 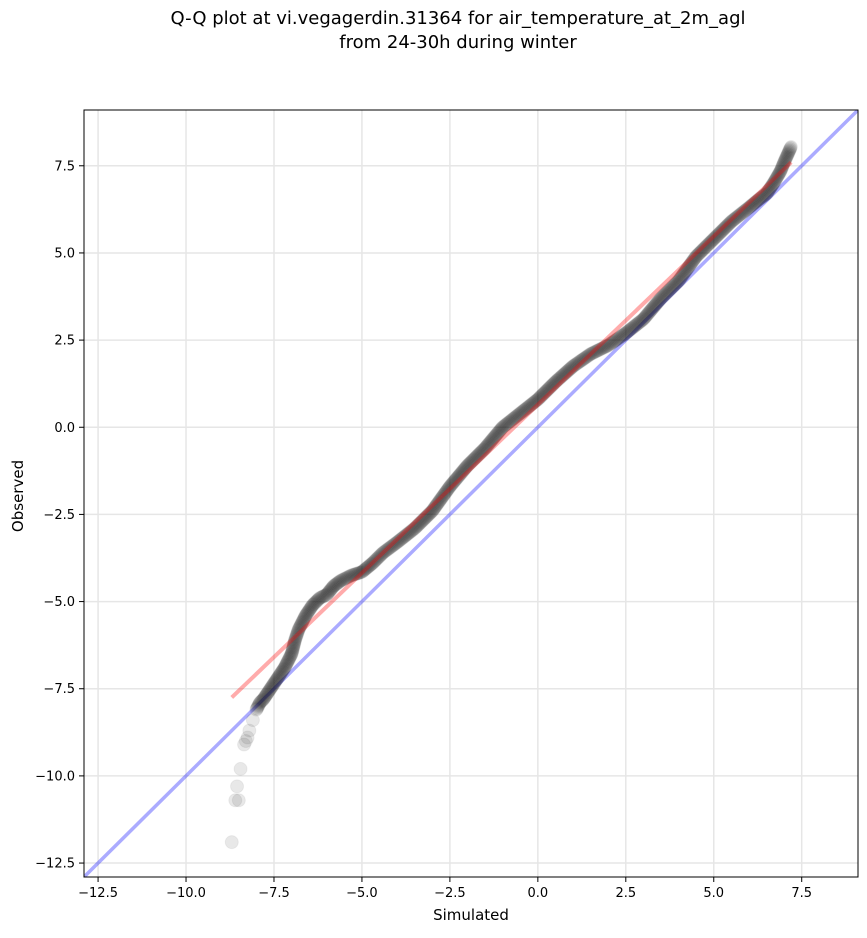 What do you see at coordinates (55, 864) in the screenshot?
I see `y-tick-label: −12.5` at bounding box center [55, 864].